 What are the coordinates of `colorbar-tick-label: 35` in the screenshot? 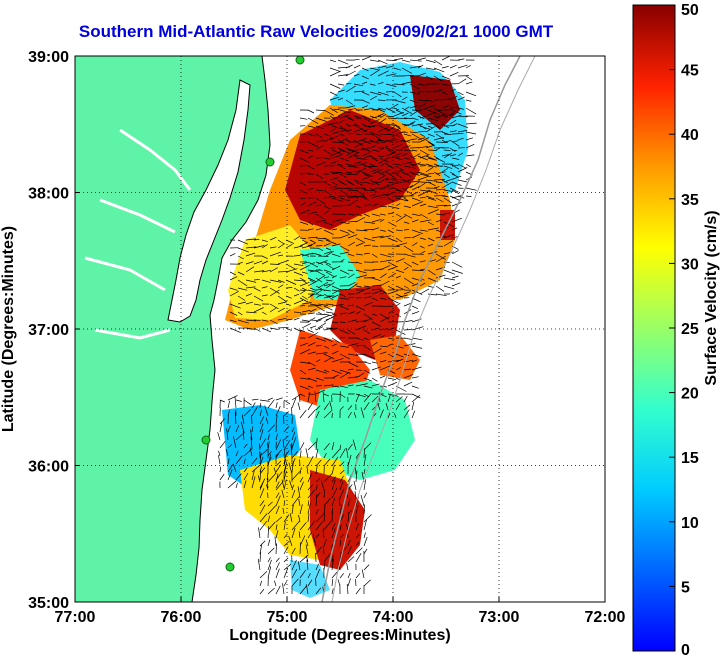 It's located at (690, 200).